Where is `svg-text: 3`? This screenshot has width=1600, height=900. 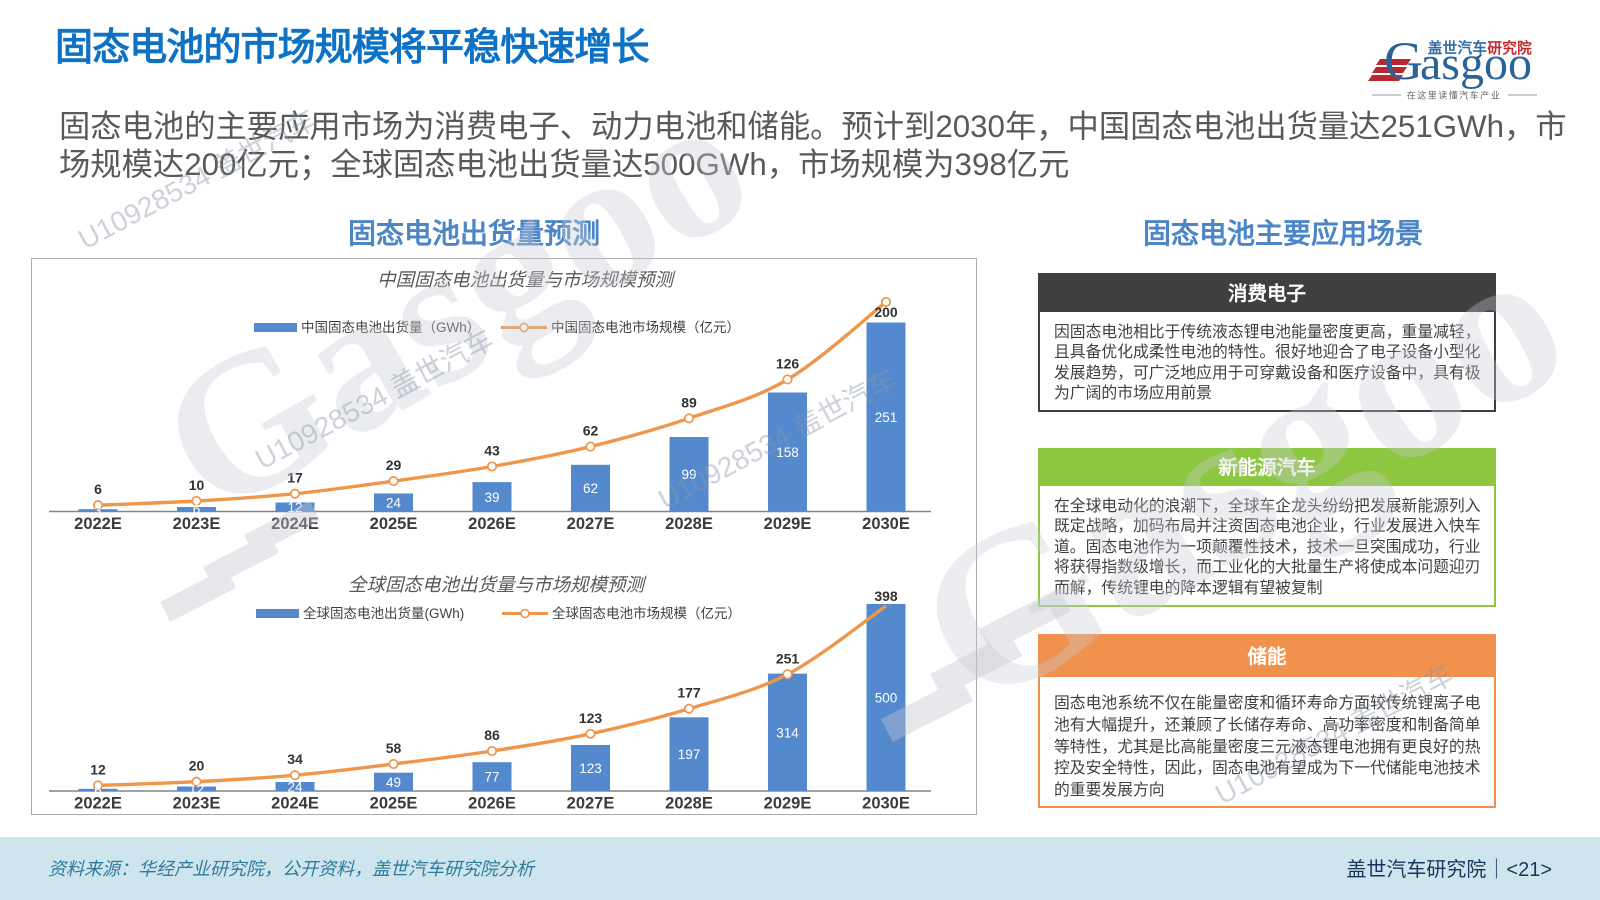
svg-text: 3 is located at coordinates (98, 510).